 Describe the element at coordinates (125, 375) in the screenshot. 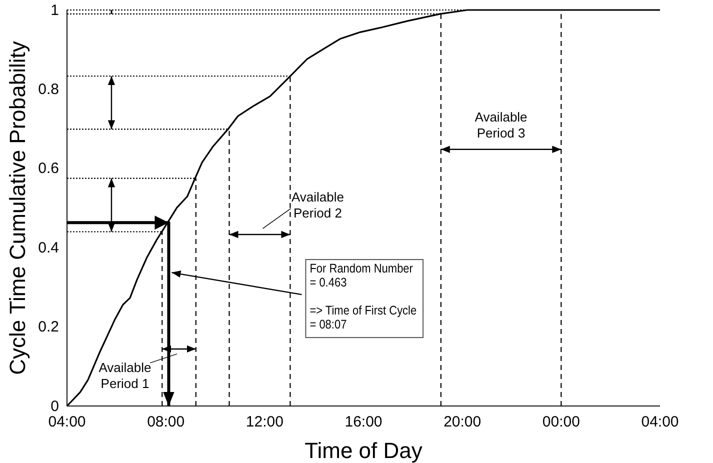

I see `annotation: Available Period 1` at that location.